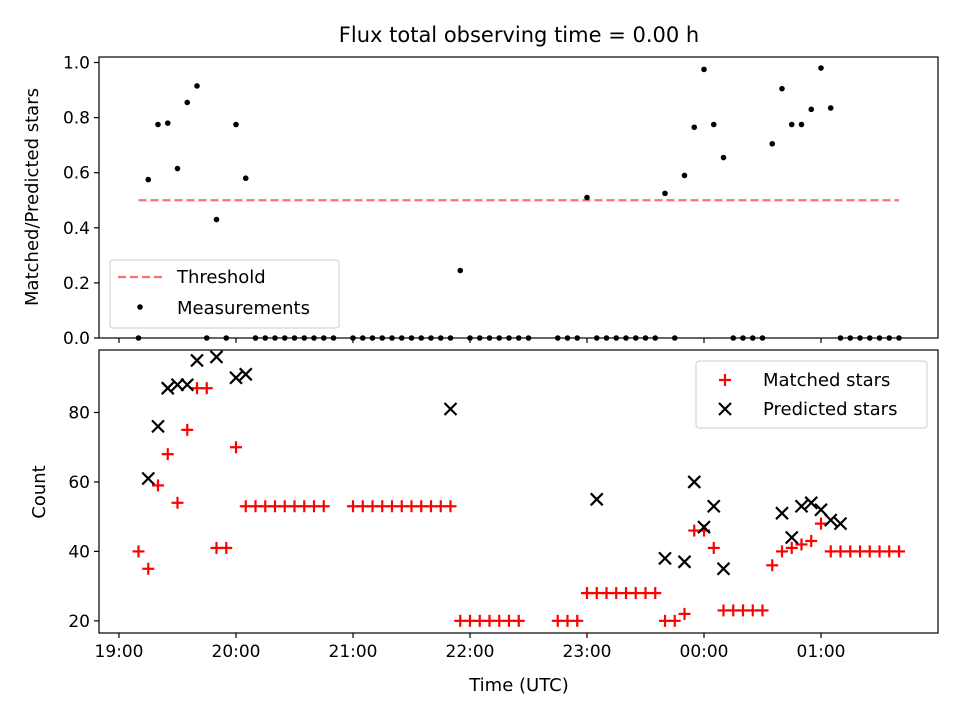 This screenshot has height=720, width=960. I want to click on ratio-y-tick-label: 0.0, so click(76, 339).